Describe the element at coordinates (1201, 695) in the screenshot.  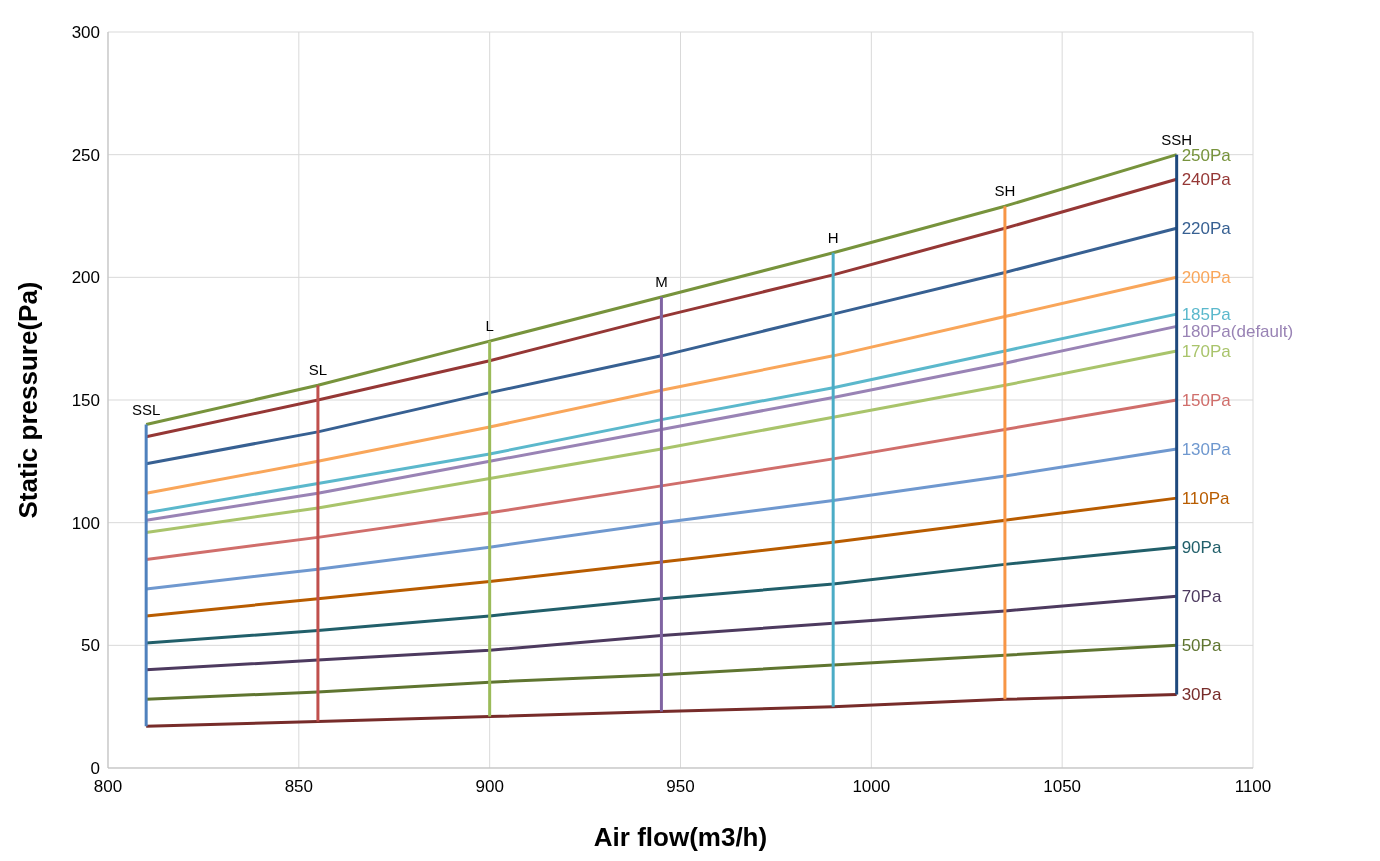
I see `series-label: 30Pa` at that location.